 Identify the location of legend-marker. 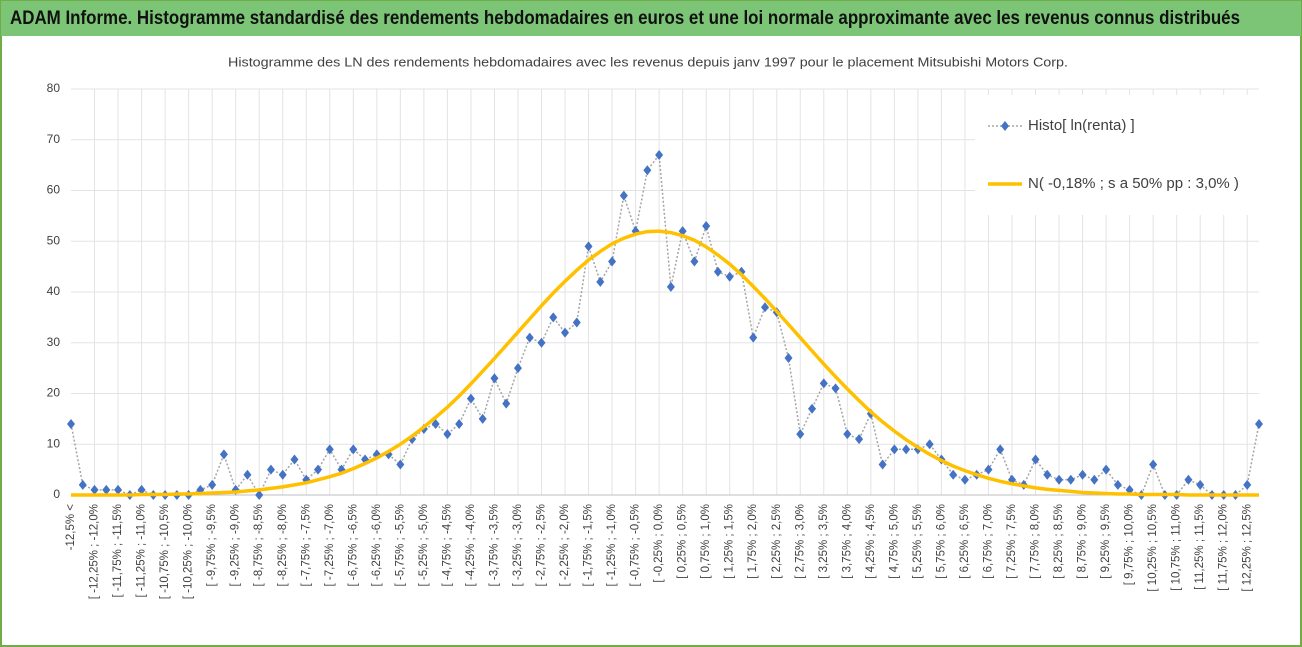
(1005, 126).